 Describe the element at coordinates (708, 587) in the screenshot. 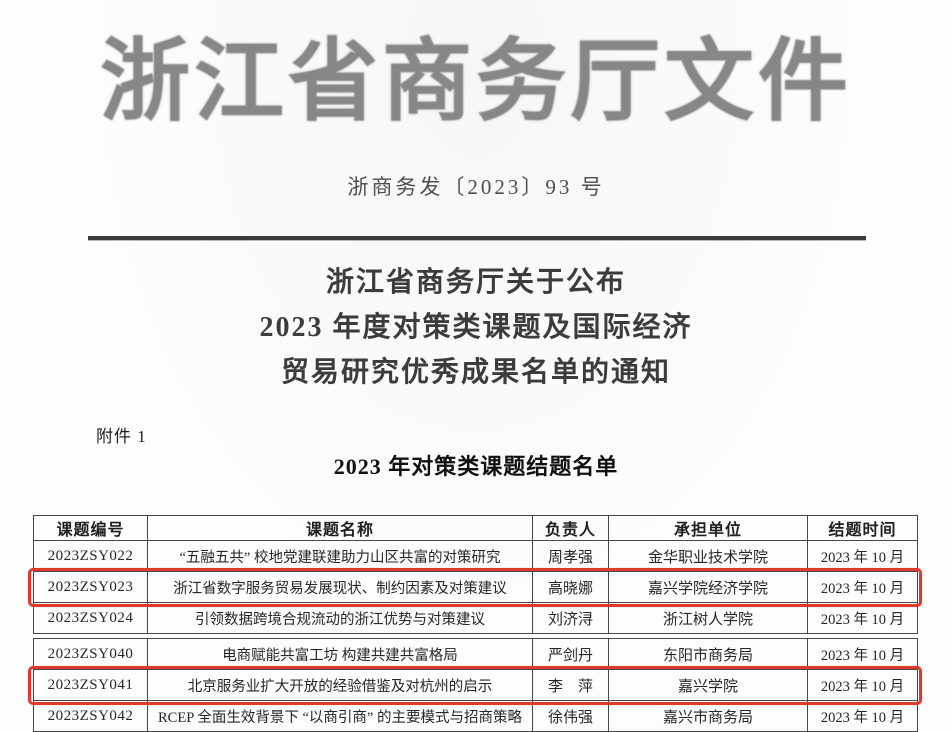

I see `cell-unit: 嘉兴学院经济学院` at that location.